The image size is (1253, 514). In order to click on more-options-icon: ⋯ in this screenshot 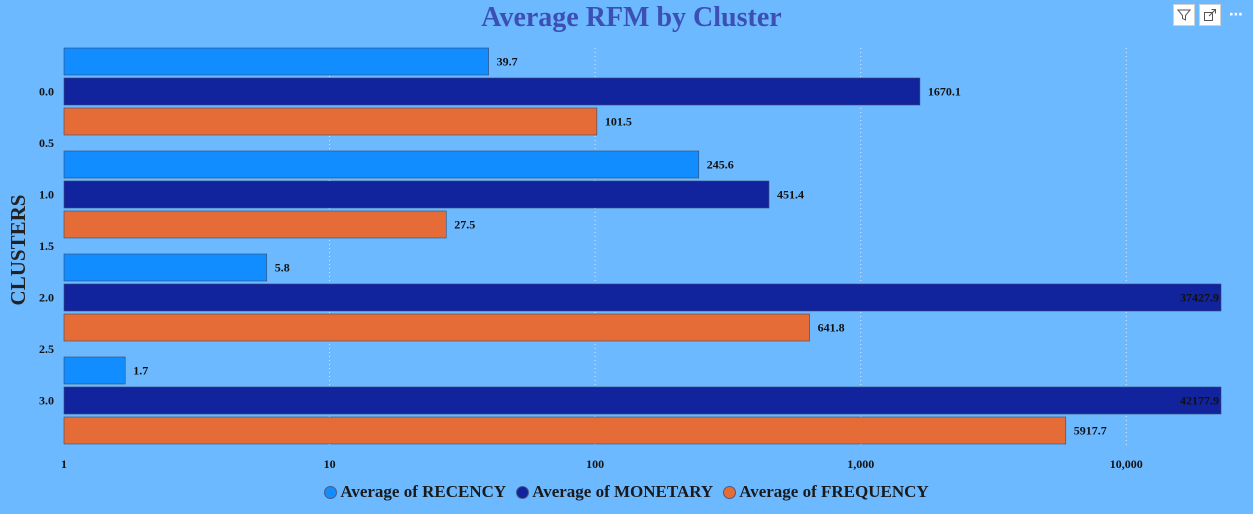, I will do `click(1236, 15)`.